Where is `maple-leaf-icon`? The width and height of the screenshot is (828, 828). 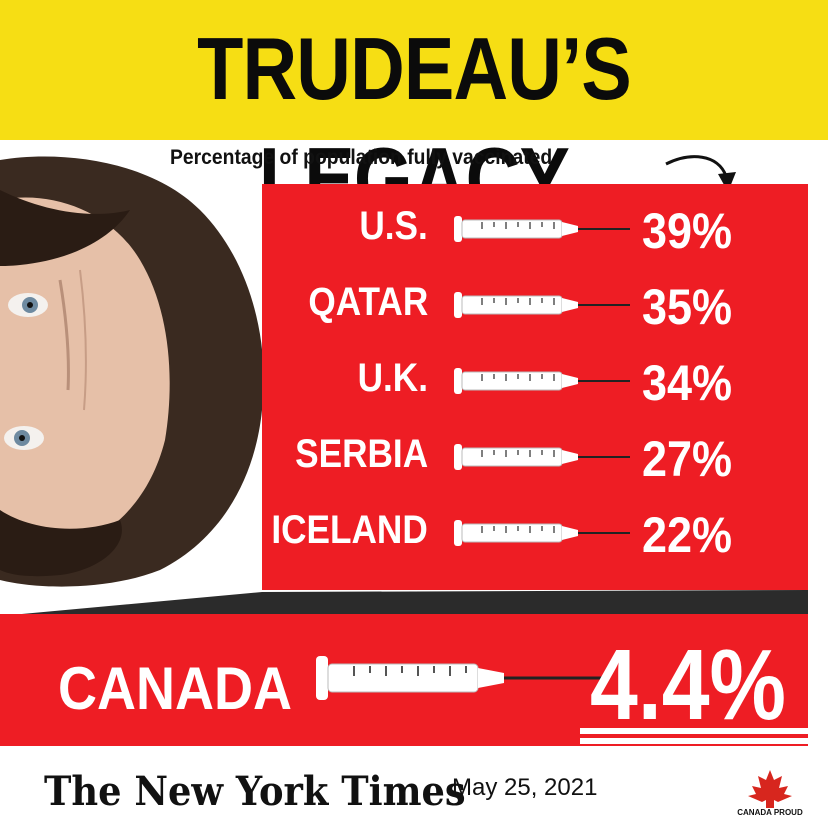 maple-leaf-icon is located at coordinates (770, 789).